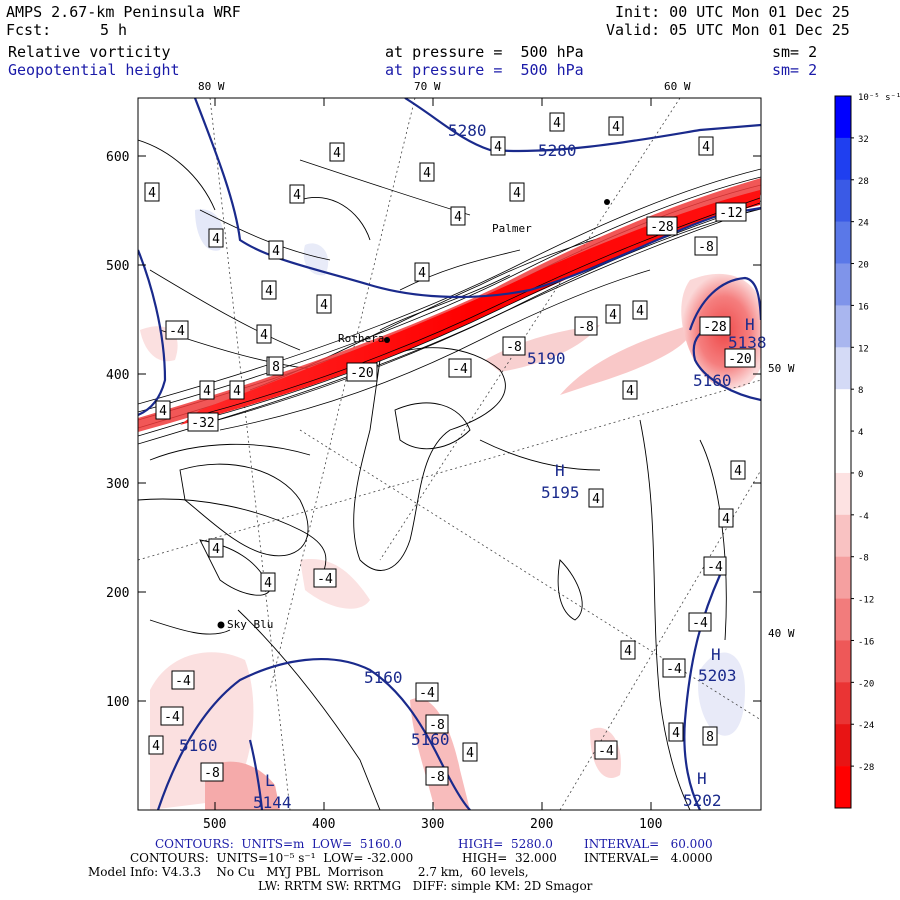  What do you see at coordinates (854, 452) in the screenshot?
I see `colorbar: 32 28 24 20 16 12 8 4 0 -4 -8 -12 -16 -20 -24 -28` at bounding box center [854, 452].